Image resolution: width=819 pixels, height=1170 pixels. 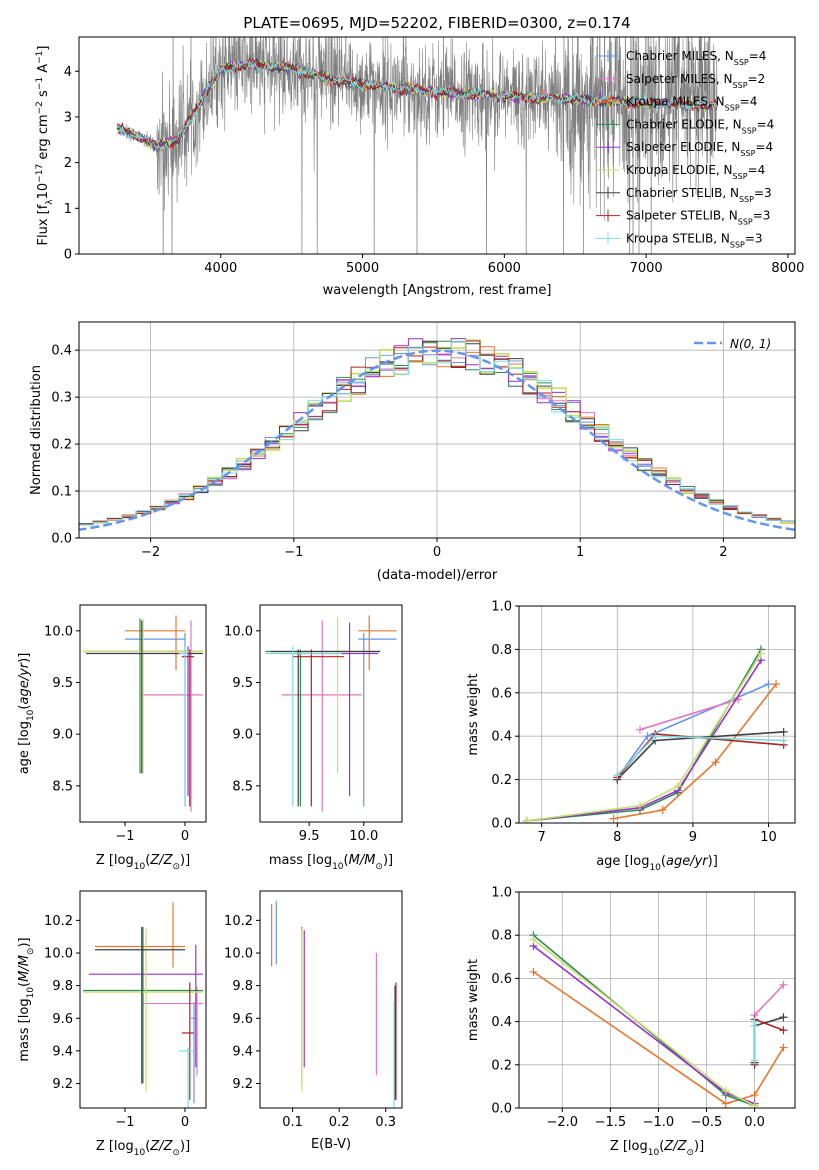 What do you see at coordinates (707, 1122) in the screenshot?
I see `x-tick-label: −0.5` at bounding box center [707, 1122].